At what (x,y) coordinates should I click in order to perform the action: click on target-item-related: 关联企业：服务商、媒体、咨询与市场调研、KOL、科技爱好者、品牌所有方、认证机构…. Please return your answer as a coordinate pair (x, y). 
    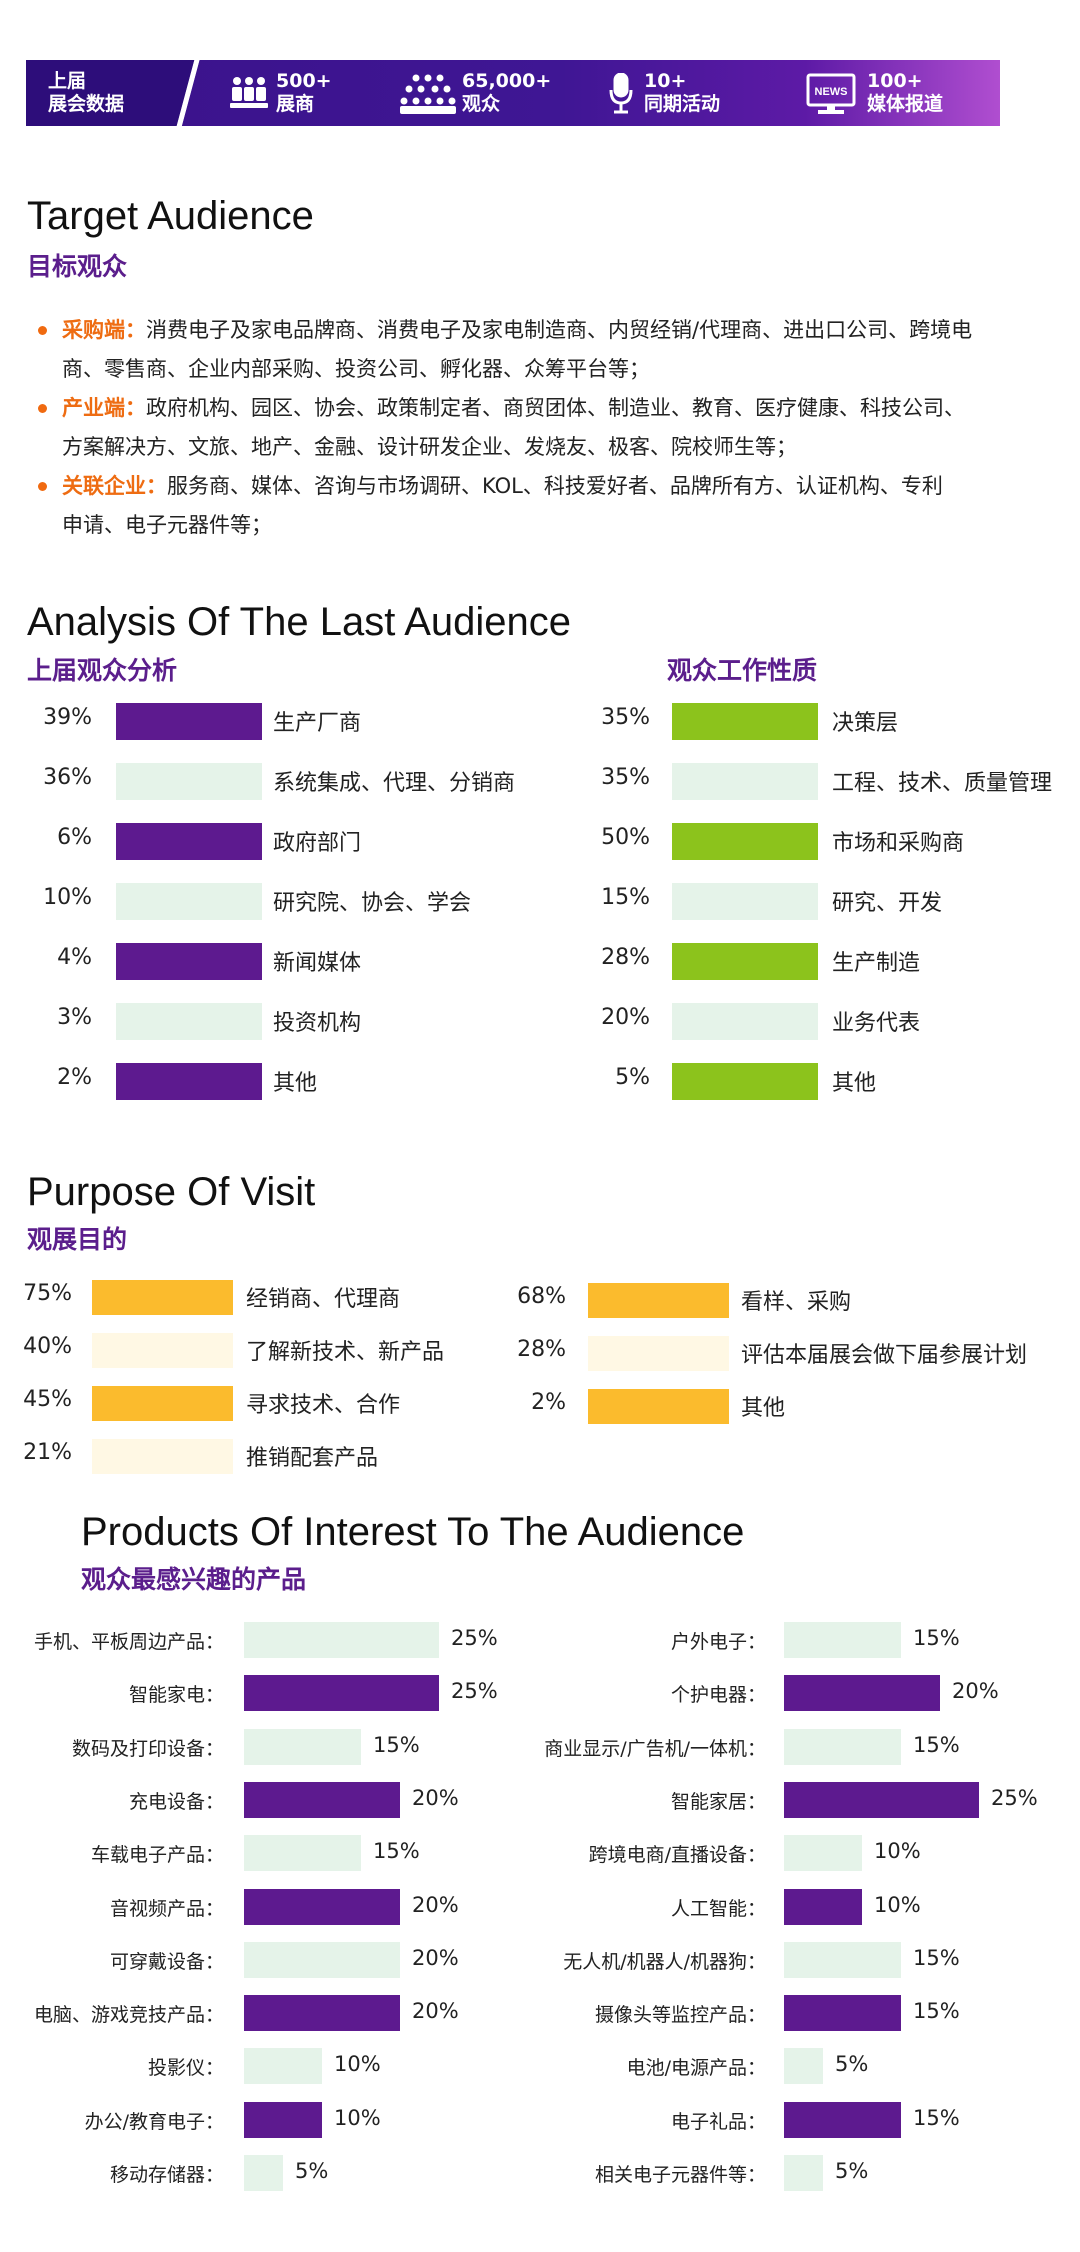
    Looking at the image, I should click on (562, 506).